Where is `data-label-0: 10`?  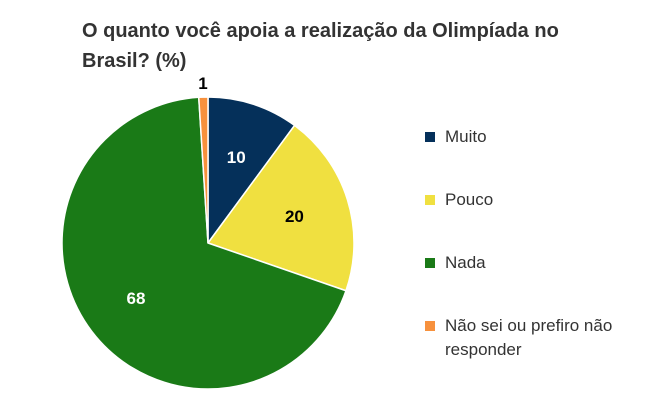
data-label-0: 10 is located at coordinates (236, 157).